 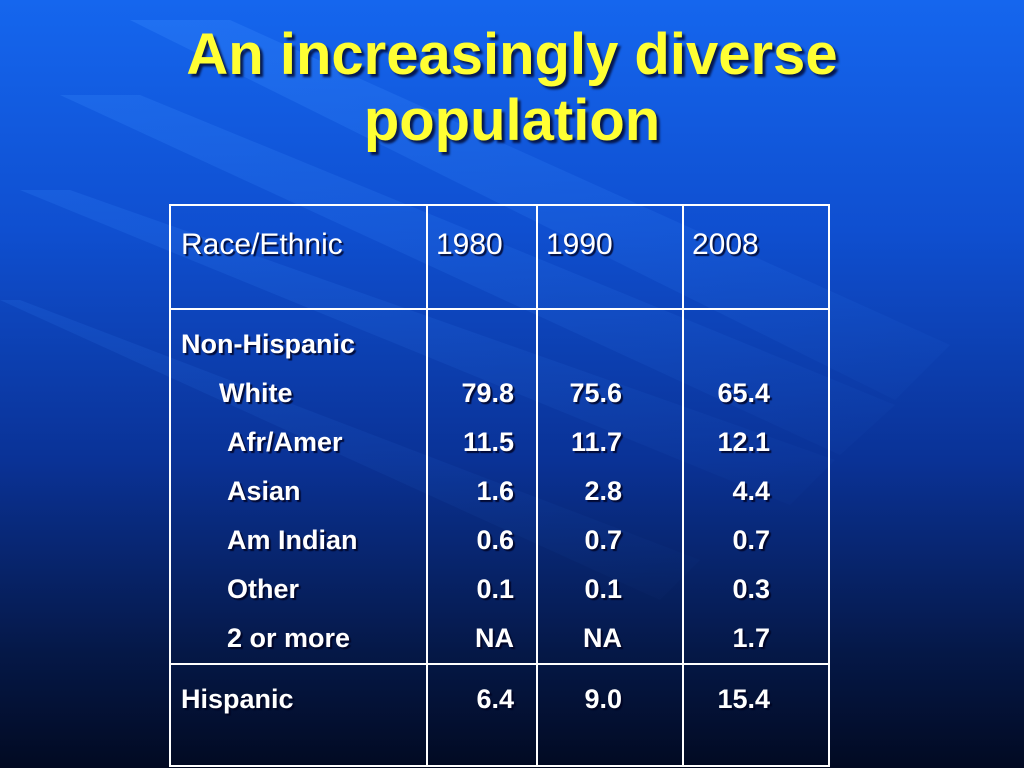 I want to click on row-label-asian: Asian, so click(x=264, y=491).